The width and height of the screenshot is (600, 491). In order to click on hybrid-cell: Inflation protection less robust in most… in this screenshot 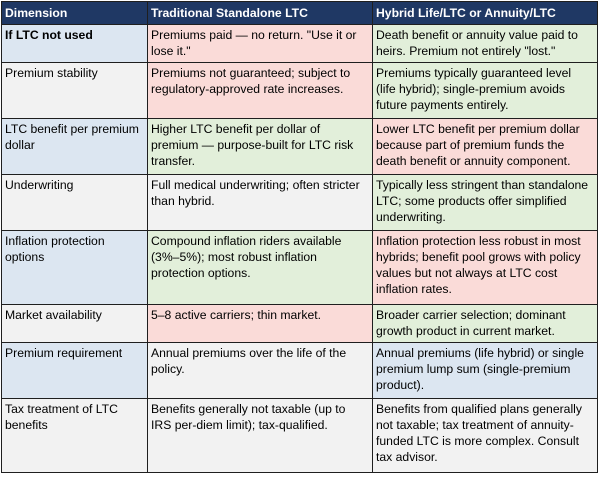, I will do `click(485, 267)`.